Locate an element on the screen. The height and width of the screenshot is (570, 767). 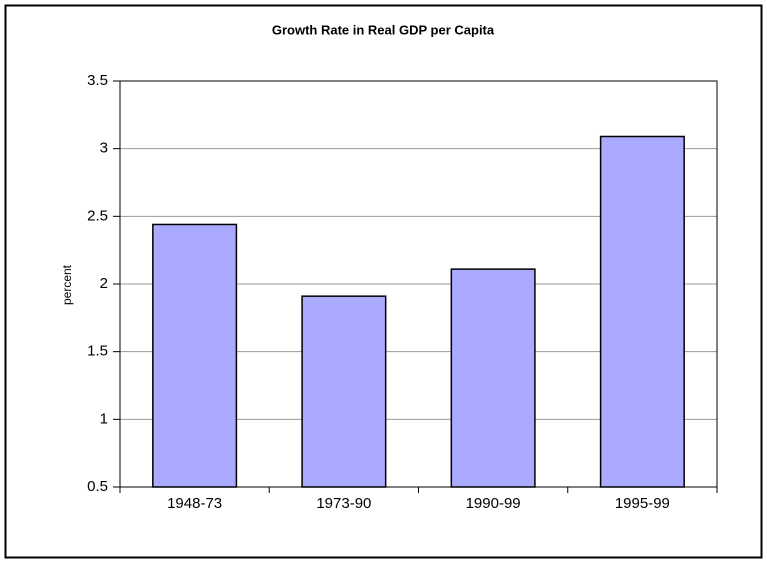
y-tick-label: 1.5 is located at coordinates (97, 351).